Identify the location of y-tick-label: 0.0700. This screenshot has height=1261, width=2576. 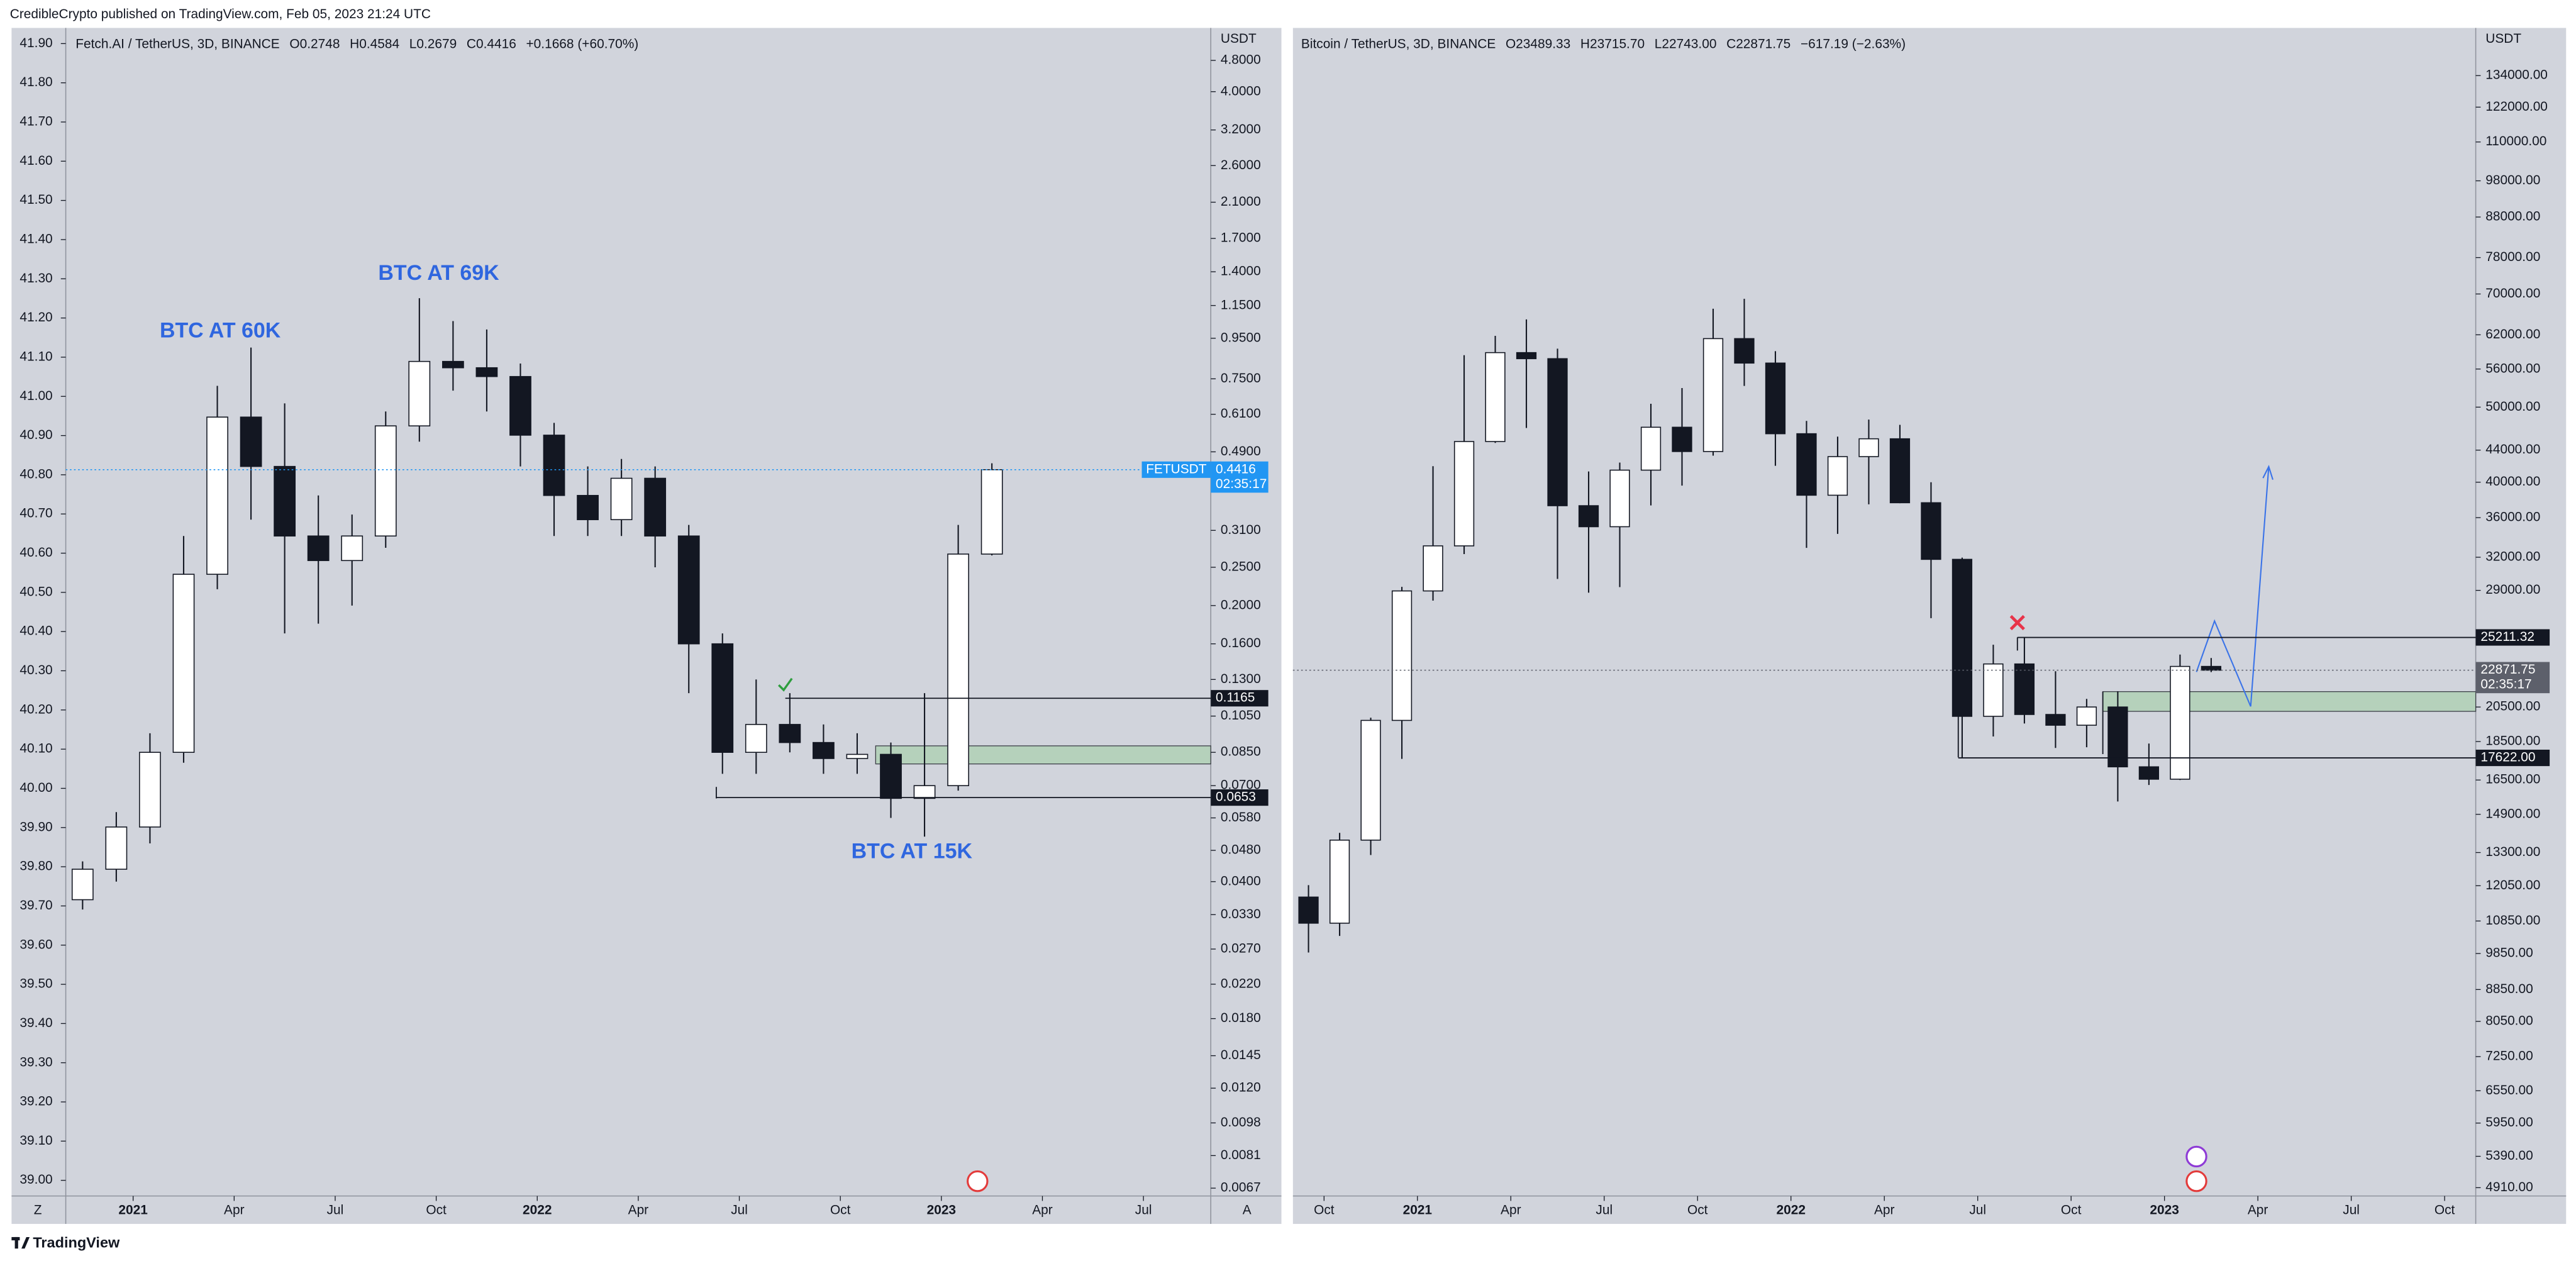
(1241, 785).